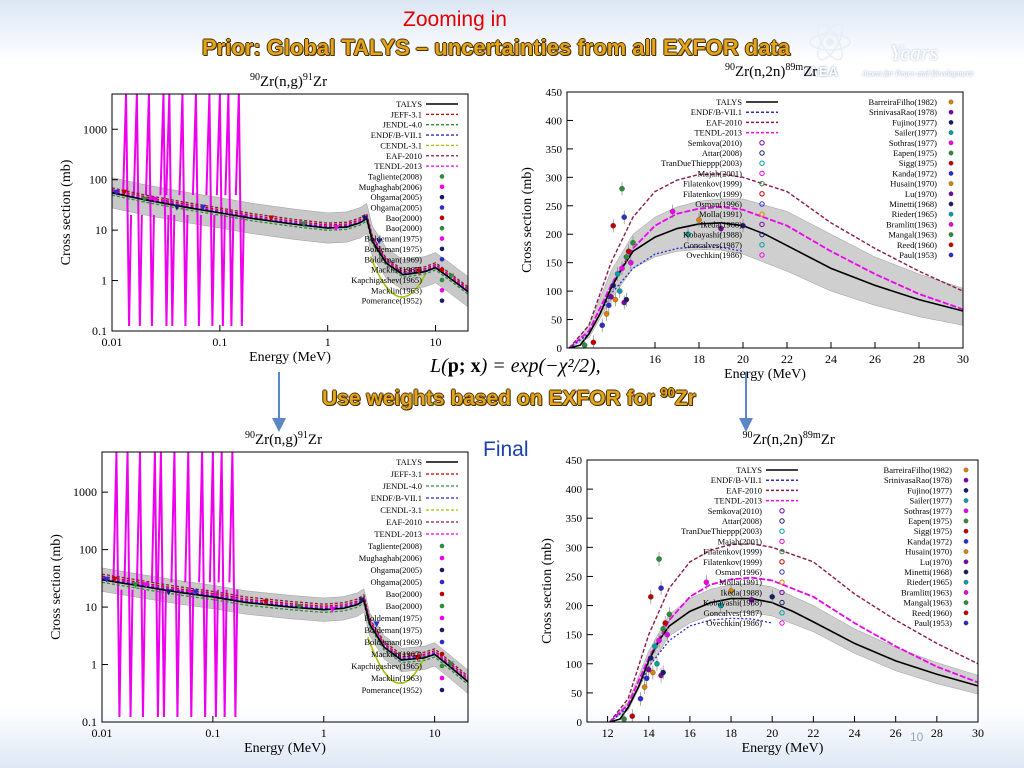 The width and height of the screenshot is (1024, 768). What do you see at coordinates (932, 613) in the screenshot?
I see `legend-entry: Reed(1960)` at bounding box center [932, 613].